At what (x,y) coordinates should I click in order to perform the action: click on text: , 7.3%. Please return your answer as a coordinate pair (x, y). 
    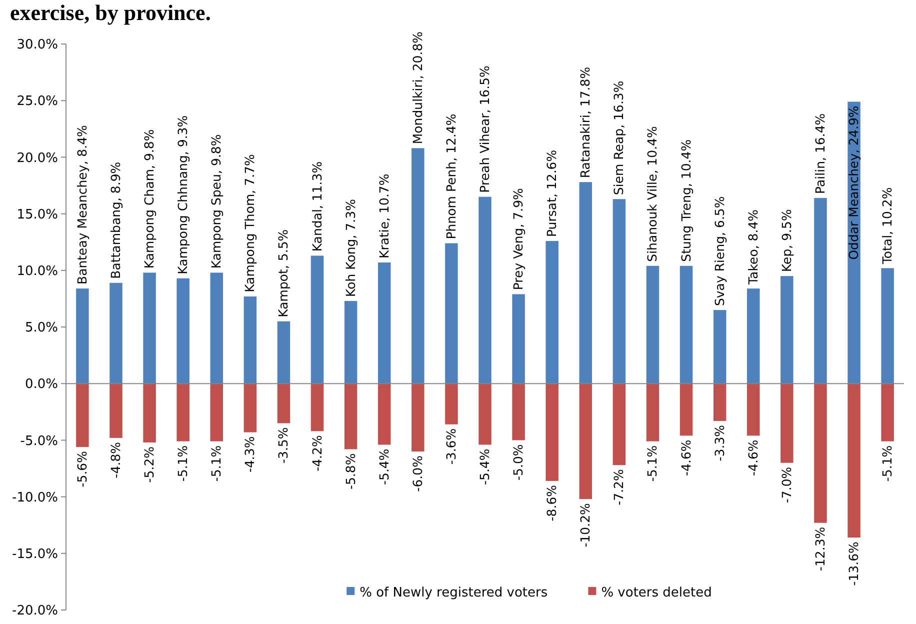
    Looking at the image, I should click on (350, 219).